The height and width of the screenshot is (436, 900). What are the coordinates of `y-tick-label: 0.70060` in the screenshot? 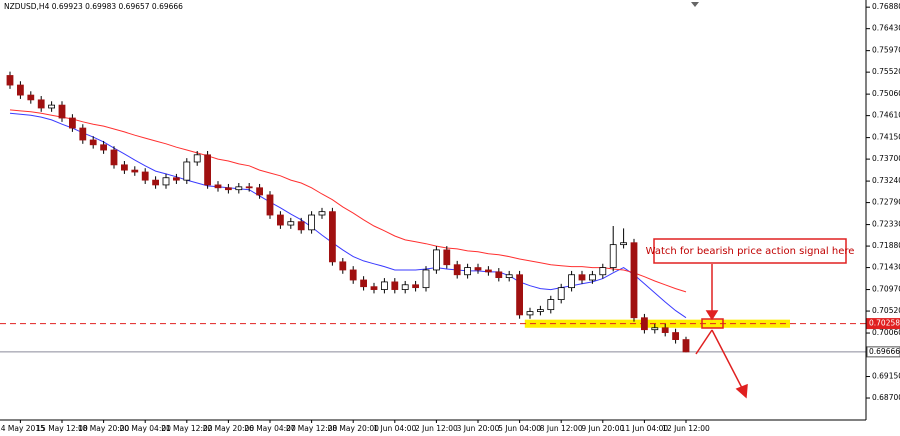 It's located at (886, 332).